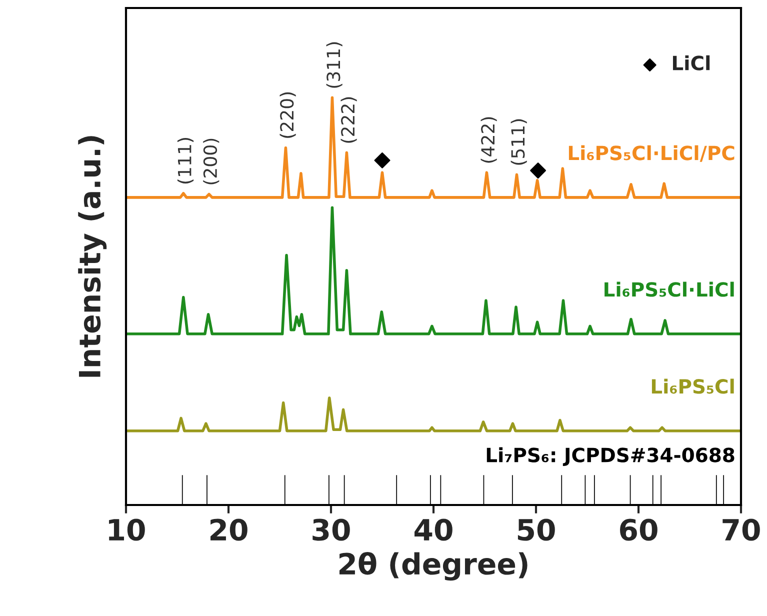 This screenshot has width=767, height=616. I want to click on annotation: (311), so click(334, 65).